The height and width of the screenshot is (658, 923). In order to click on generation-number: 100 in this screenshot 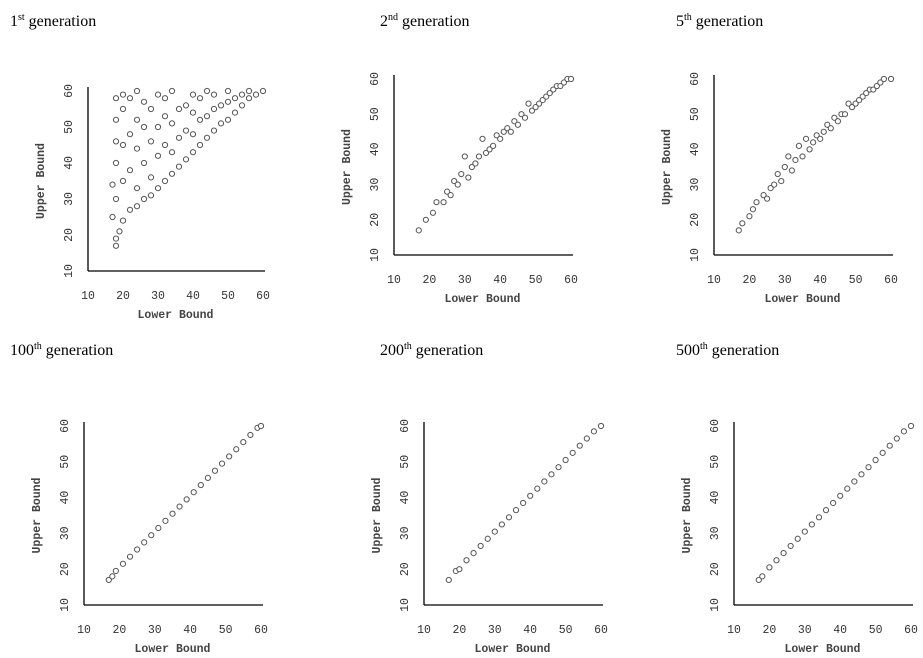, I will do `click(22, 350)`.